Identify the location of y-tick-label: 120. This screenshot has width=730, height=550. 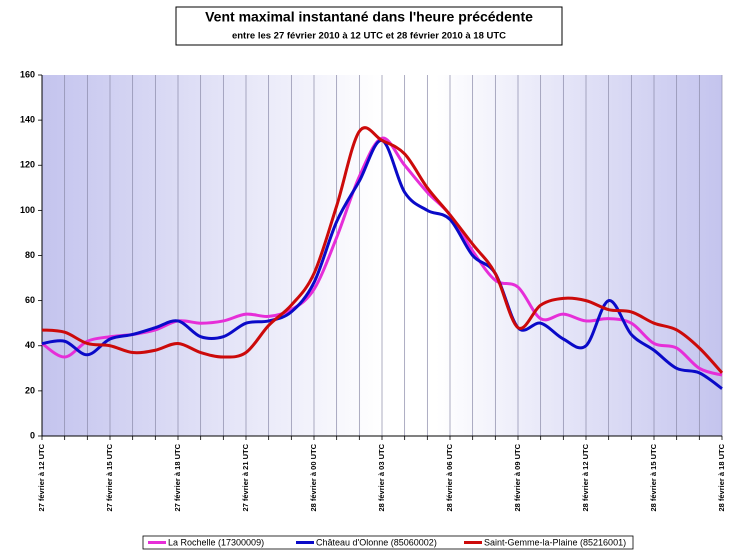
(27, 165).